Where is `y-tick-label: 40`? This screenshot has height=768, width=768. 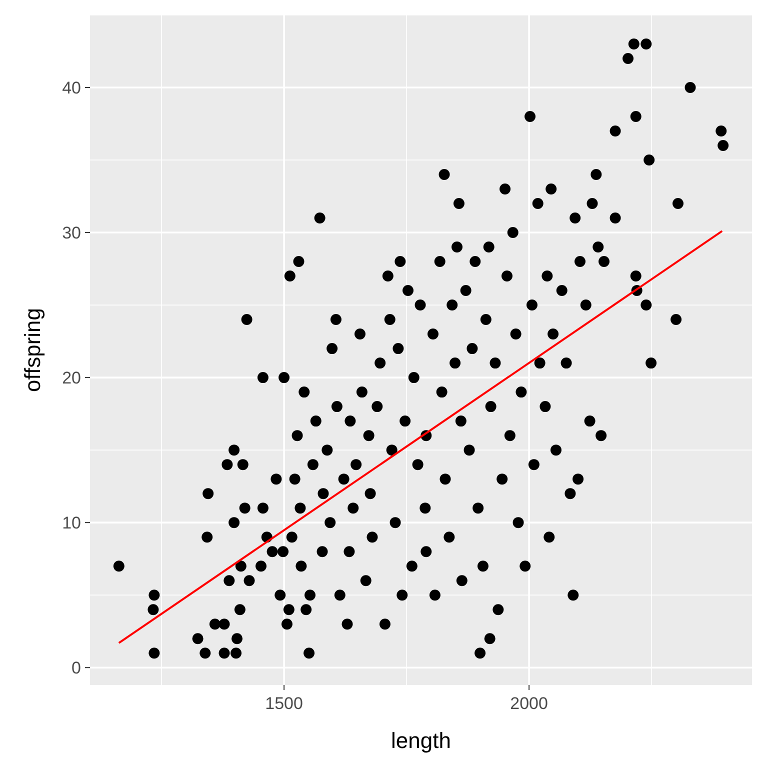
y-tick-label: 40 is located at coordinates (71, 88).